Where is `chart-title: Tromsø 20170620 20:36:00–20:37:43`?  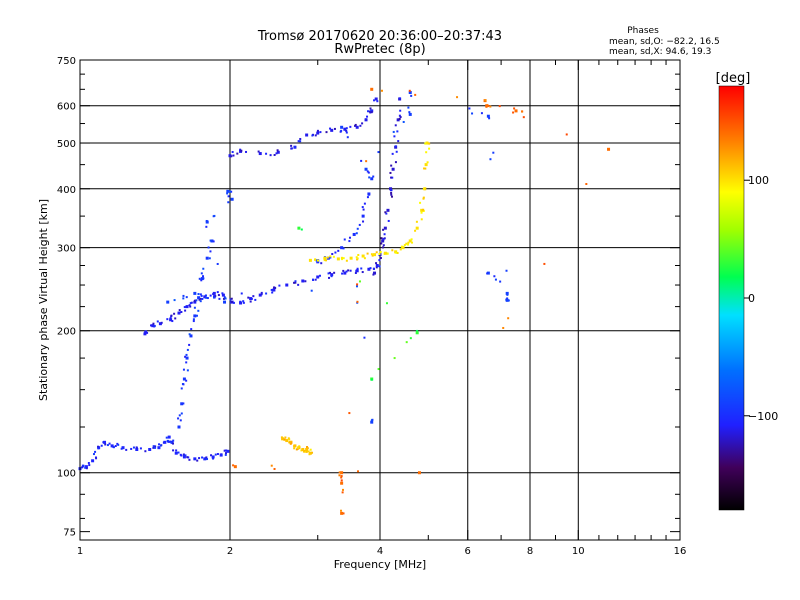 chart-title: Tromsø 20170620 20:36:00–20:37:43 is located at coordinates (379, 36).